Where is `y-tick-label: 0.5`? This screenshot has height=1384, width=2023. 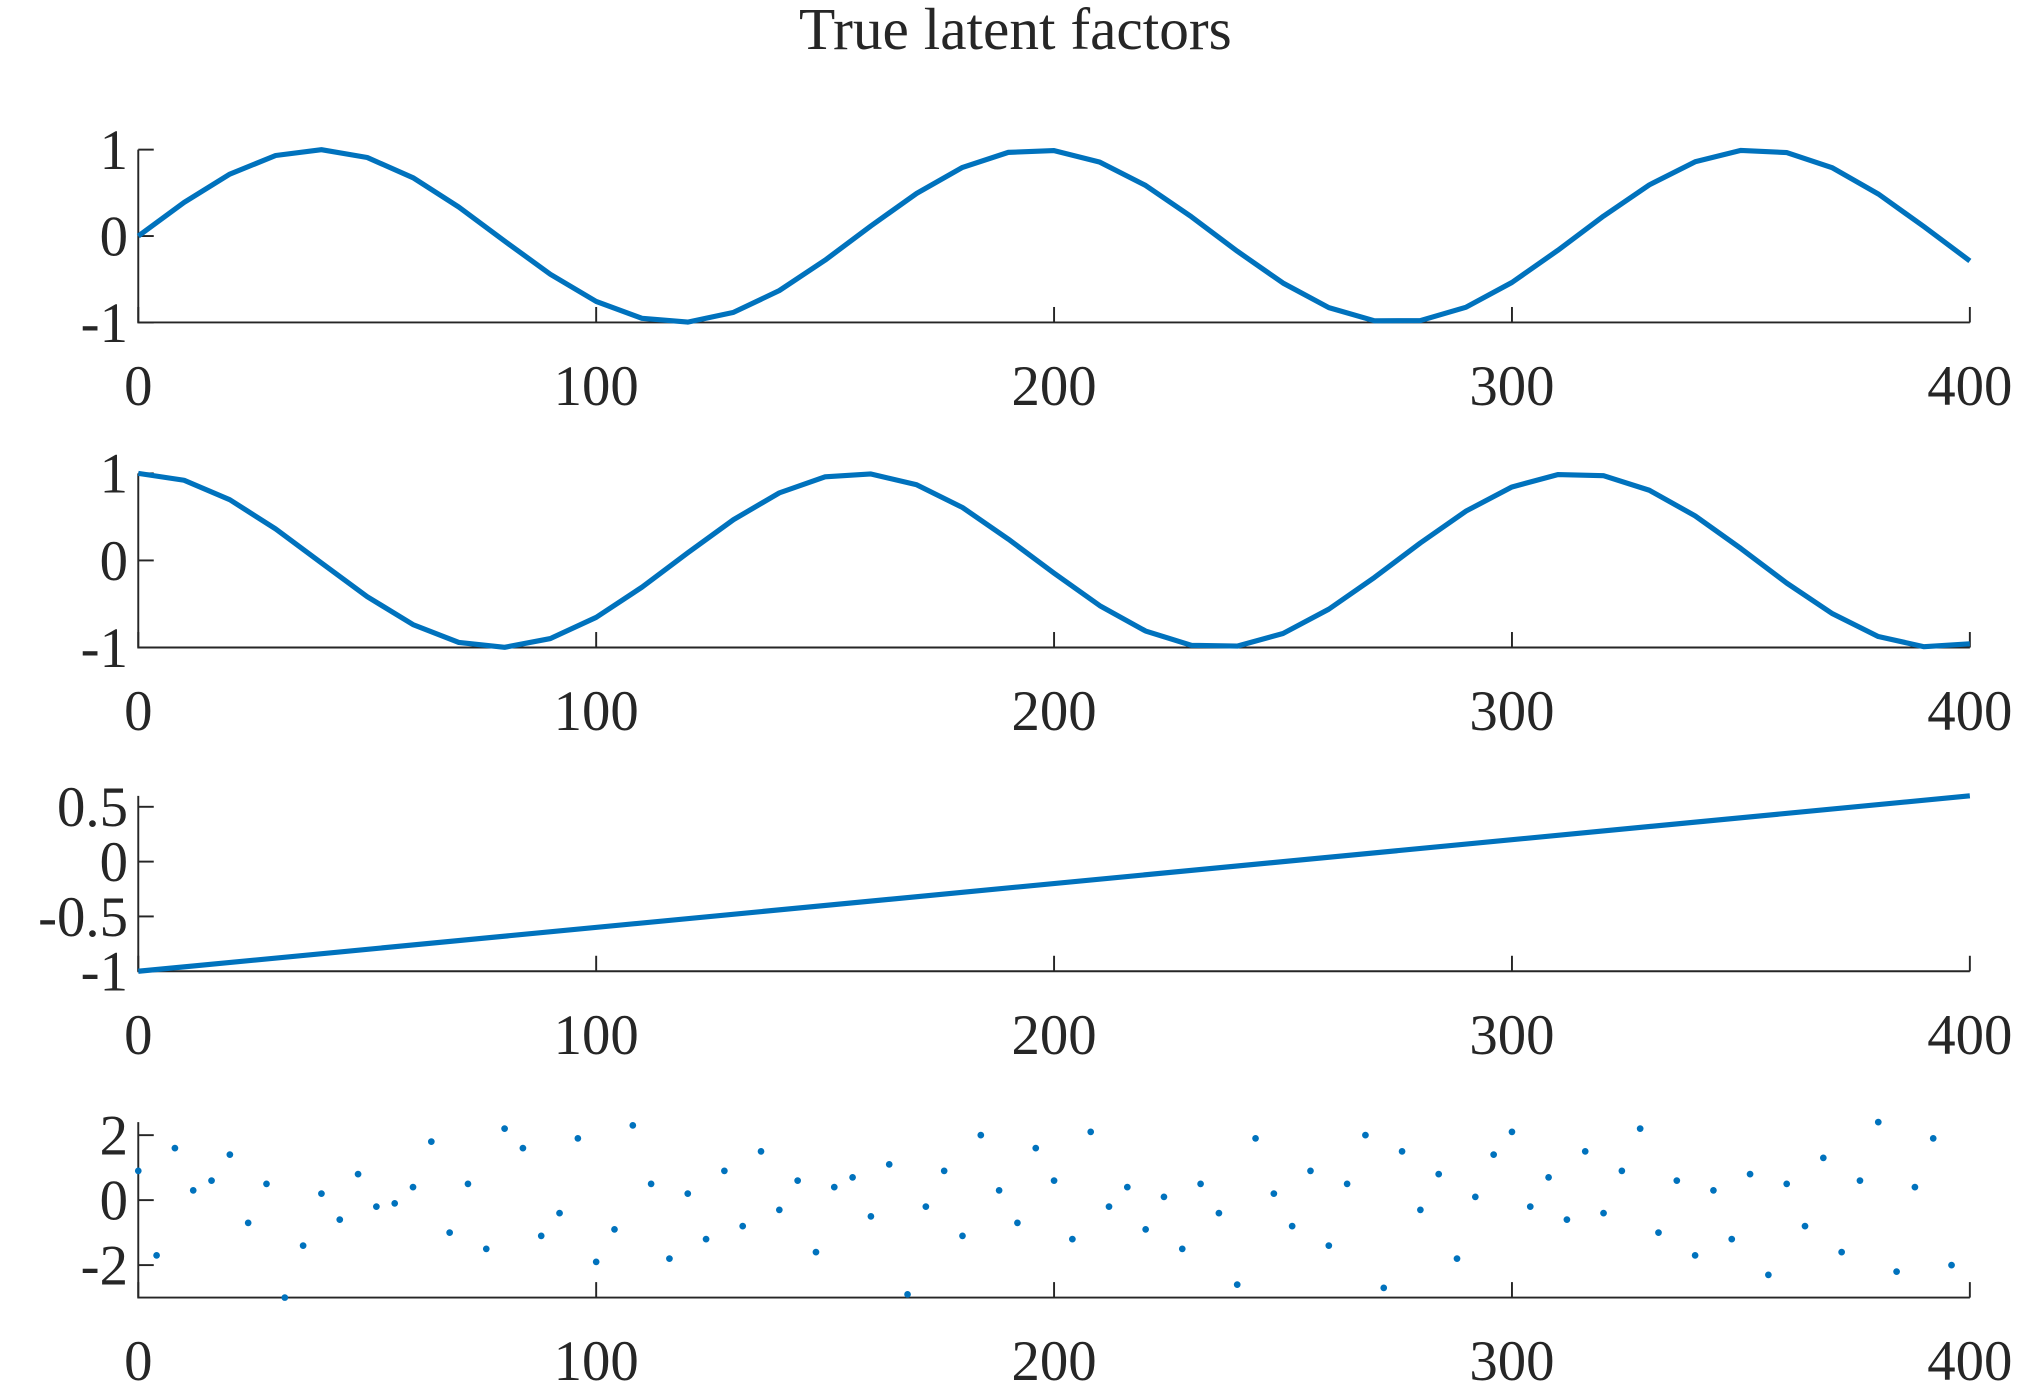 y-tick-label: 0.5 is located at coordinates (92, 807).